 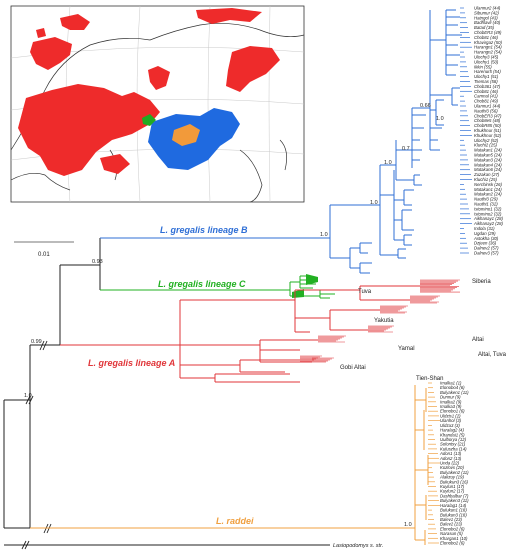 I want to click on raddei-label: L. raddei, so click(x=235, y=521).